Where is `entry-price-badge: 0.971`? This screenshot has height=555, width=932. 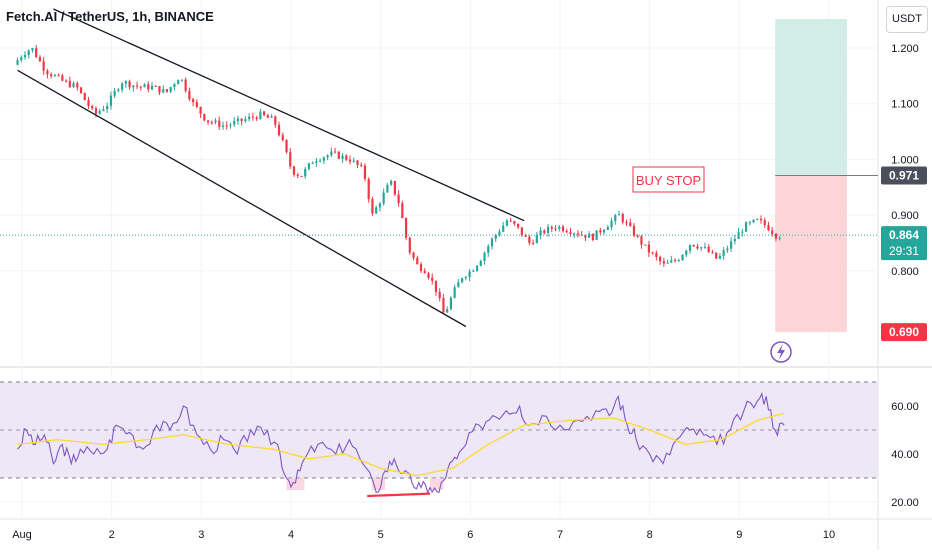
entry-price-badge: 0.971 is located at coordinates (904, 175).